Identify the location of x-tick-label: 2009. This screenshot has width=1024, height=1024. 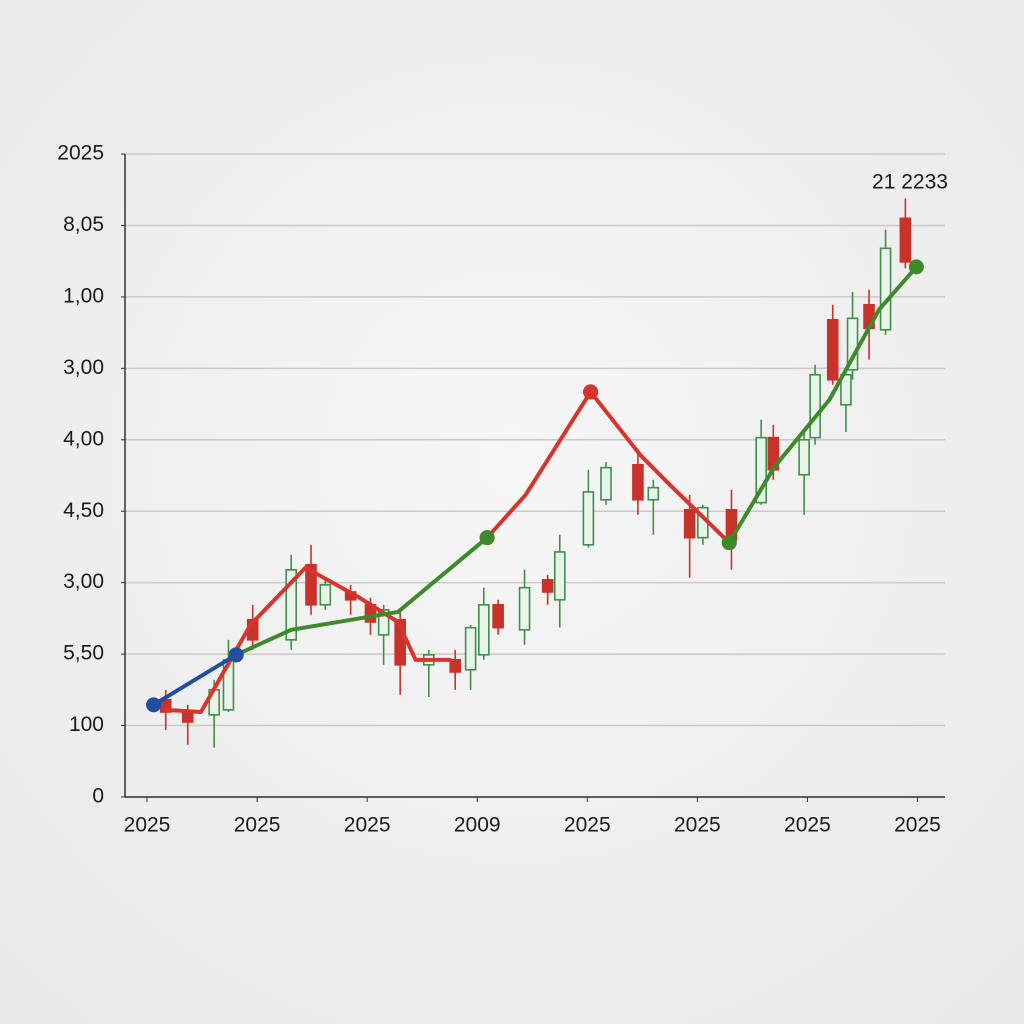
(477, 825).